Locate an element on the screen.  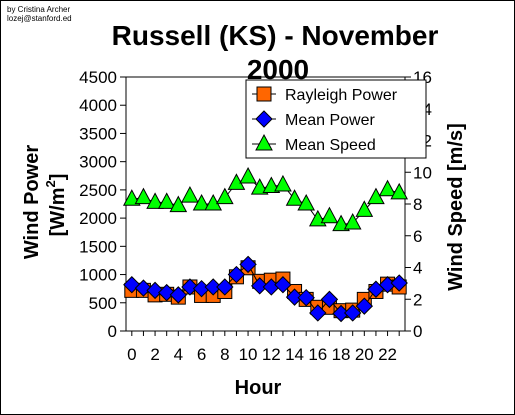
left-tick-label: 3500 is located at coordinates (98, 133).